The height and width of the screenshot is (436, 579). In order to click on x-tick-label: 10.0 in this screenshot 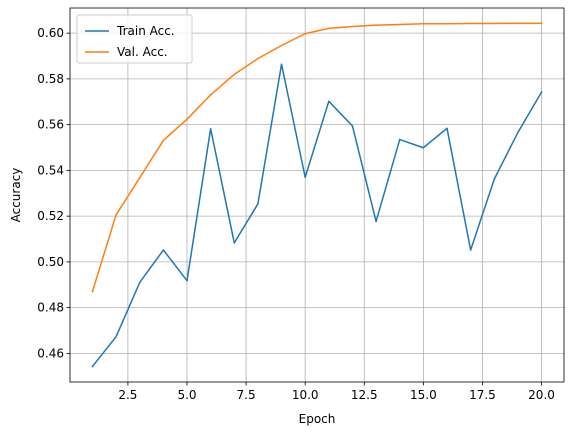, I will do `click(305, 395)`.